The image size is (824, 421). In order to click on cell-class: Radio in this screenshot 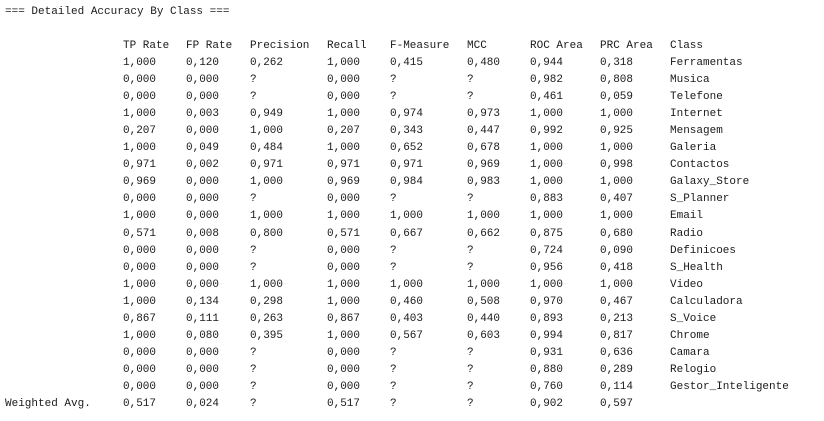, I will do `click(687, 234)`.